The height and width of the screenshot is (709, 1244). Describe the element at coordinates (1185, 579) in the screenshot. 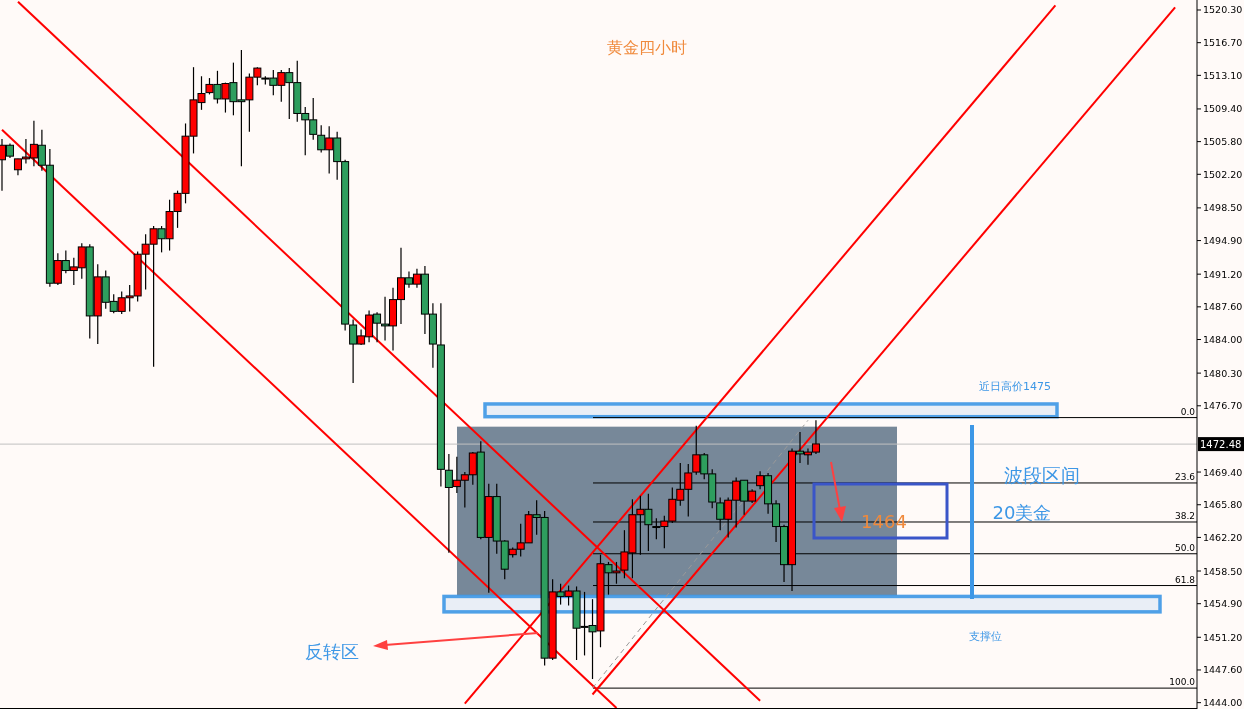

I see `annotation: 61.8` at that location.